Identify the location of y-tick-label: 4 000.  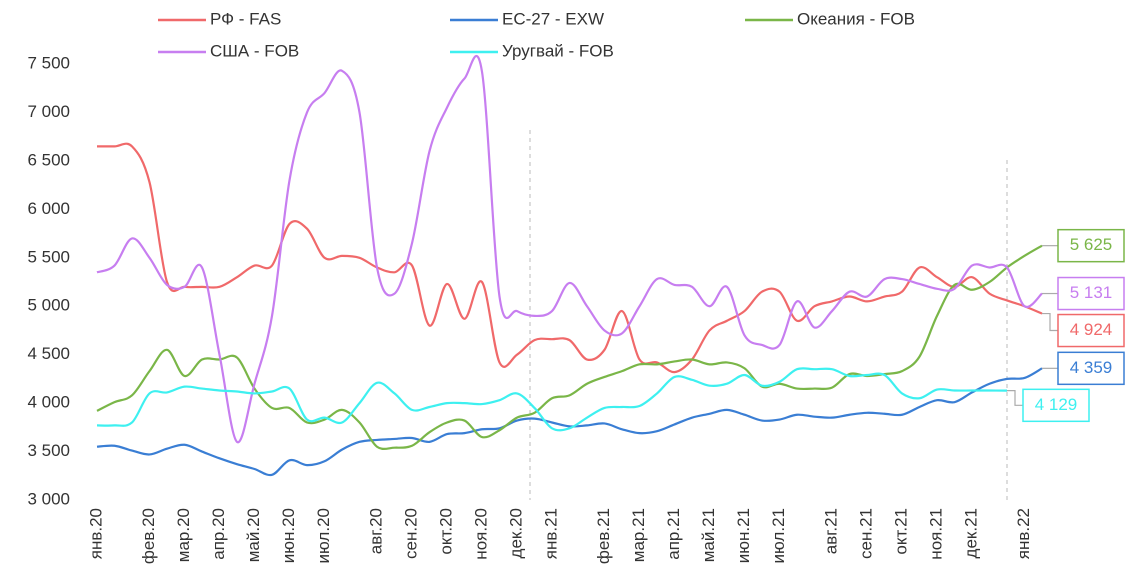
(48, 402).